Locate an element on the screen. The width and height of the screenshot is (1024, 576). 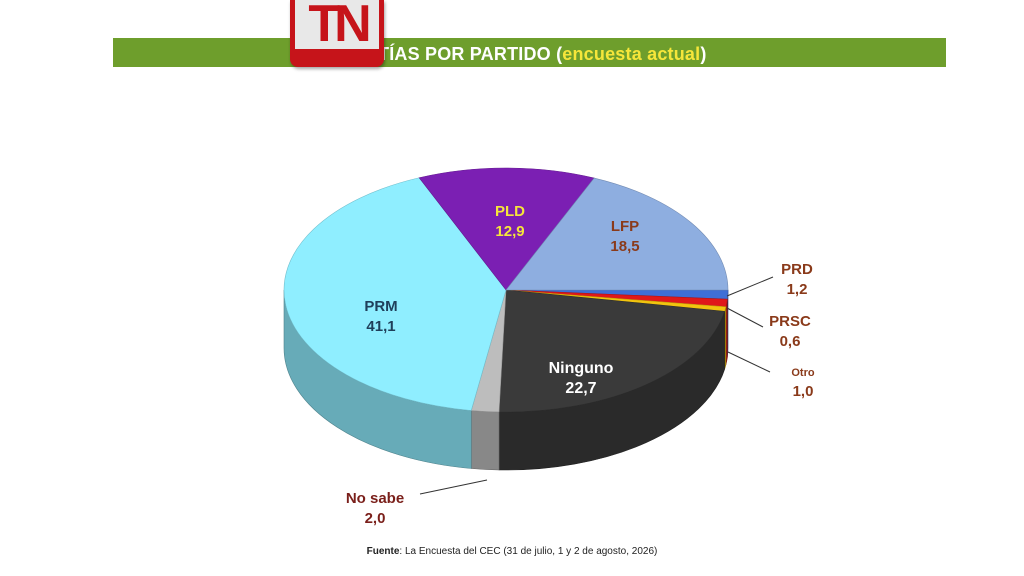
leader-line-prd is located at coordinates (750, 286).